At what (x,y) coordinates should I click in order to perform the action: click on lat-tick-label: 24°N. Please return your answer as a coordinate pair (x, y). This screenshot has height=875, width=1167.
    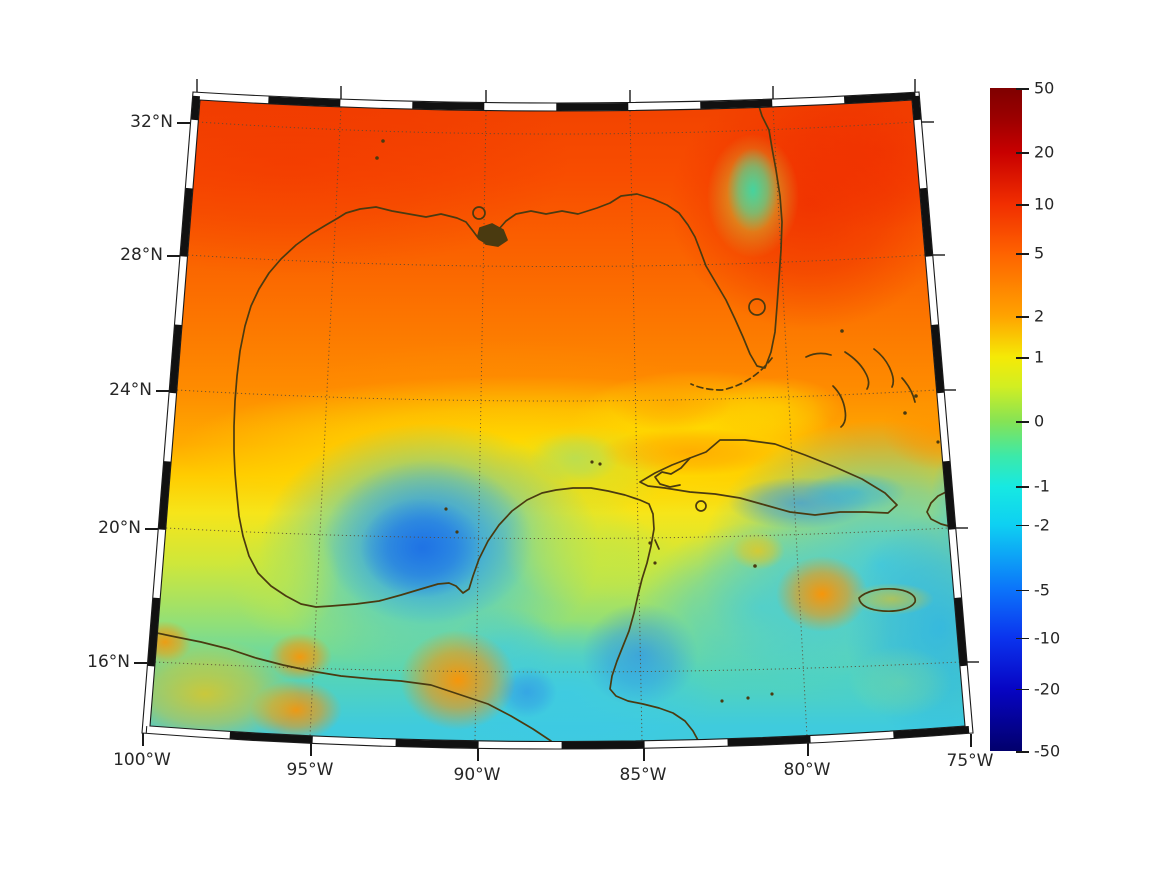
    Looking at the image, I should click on (130, 390).